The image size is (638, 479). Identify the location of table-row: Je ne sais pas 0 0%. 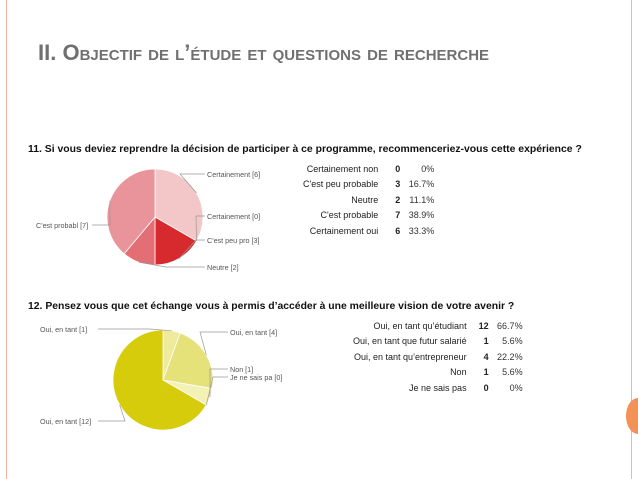
(438, 388).